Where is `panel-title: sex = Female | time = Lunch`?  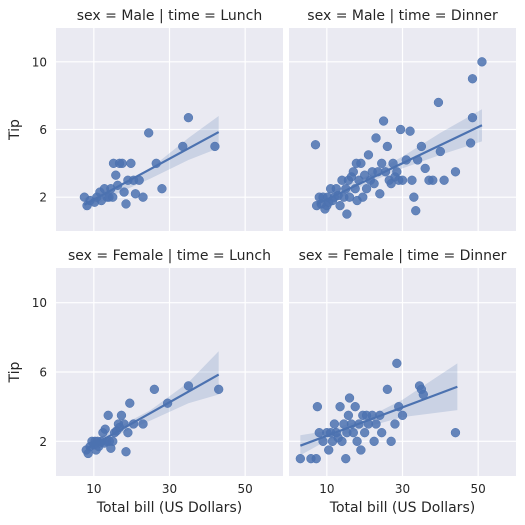 panel-title: sex = Female | time = Lunch is located at coordinates (169, 256).